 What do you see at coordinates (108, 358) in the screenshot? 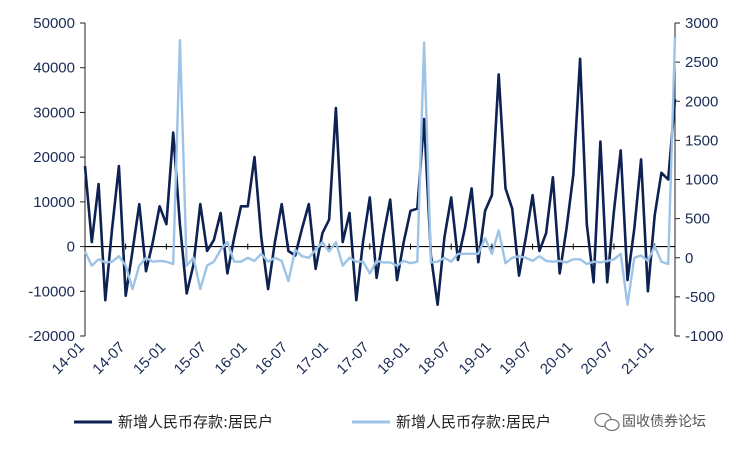
I see `x-tick-label: 14-07` at bounding box center [108, 358].